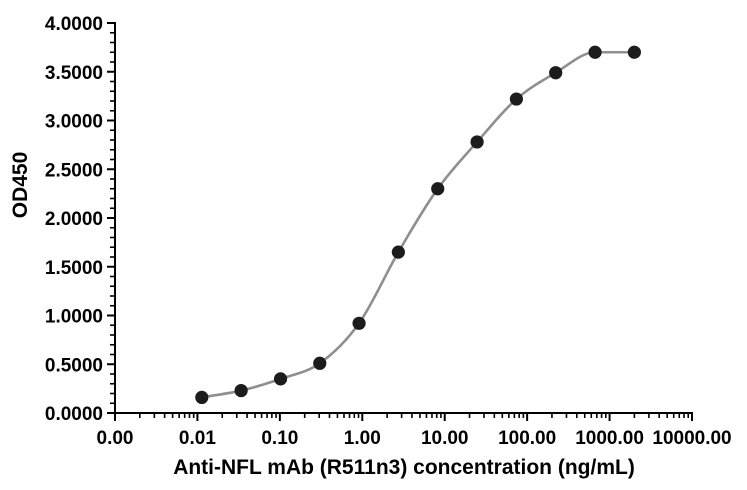  What do you see at coordinates (362, 438) in the screenshot?
I see `x-tick-label: 1.00` at bounding box center [362, 438].